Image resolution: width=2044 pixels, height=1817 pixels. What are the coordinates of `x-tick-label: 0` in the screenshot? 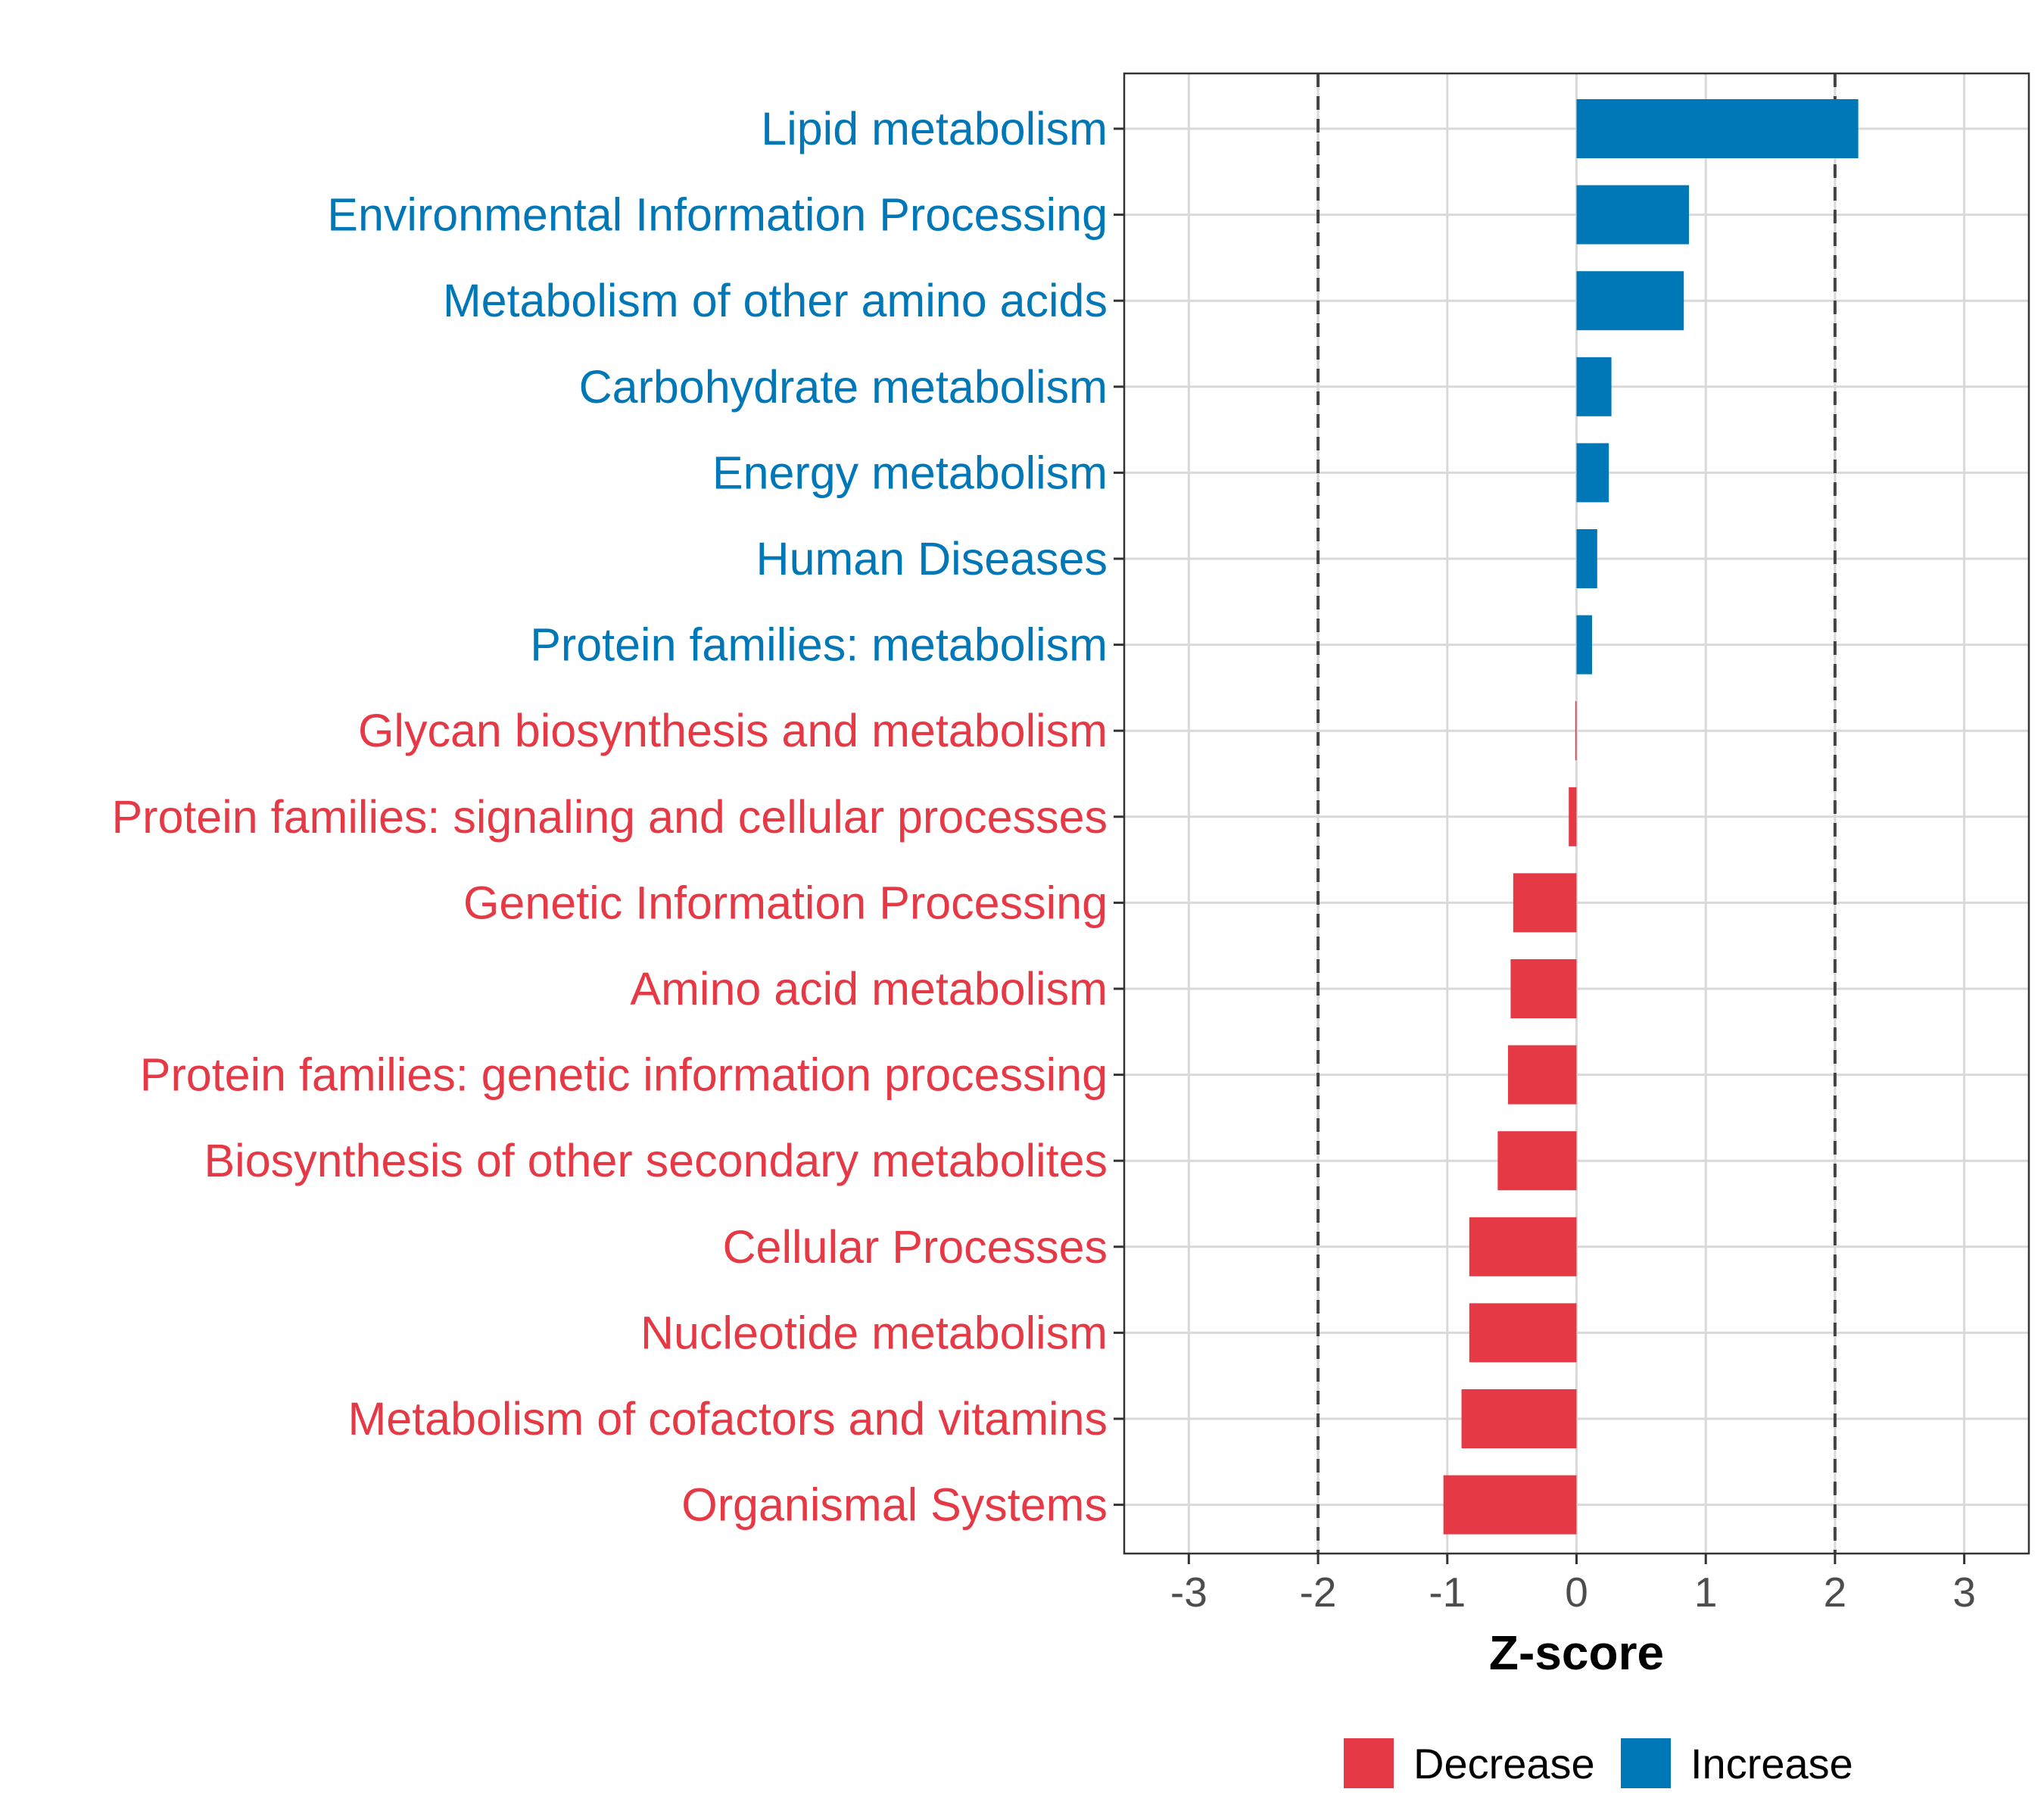 It's located at (1577, 1592).